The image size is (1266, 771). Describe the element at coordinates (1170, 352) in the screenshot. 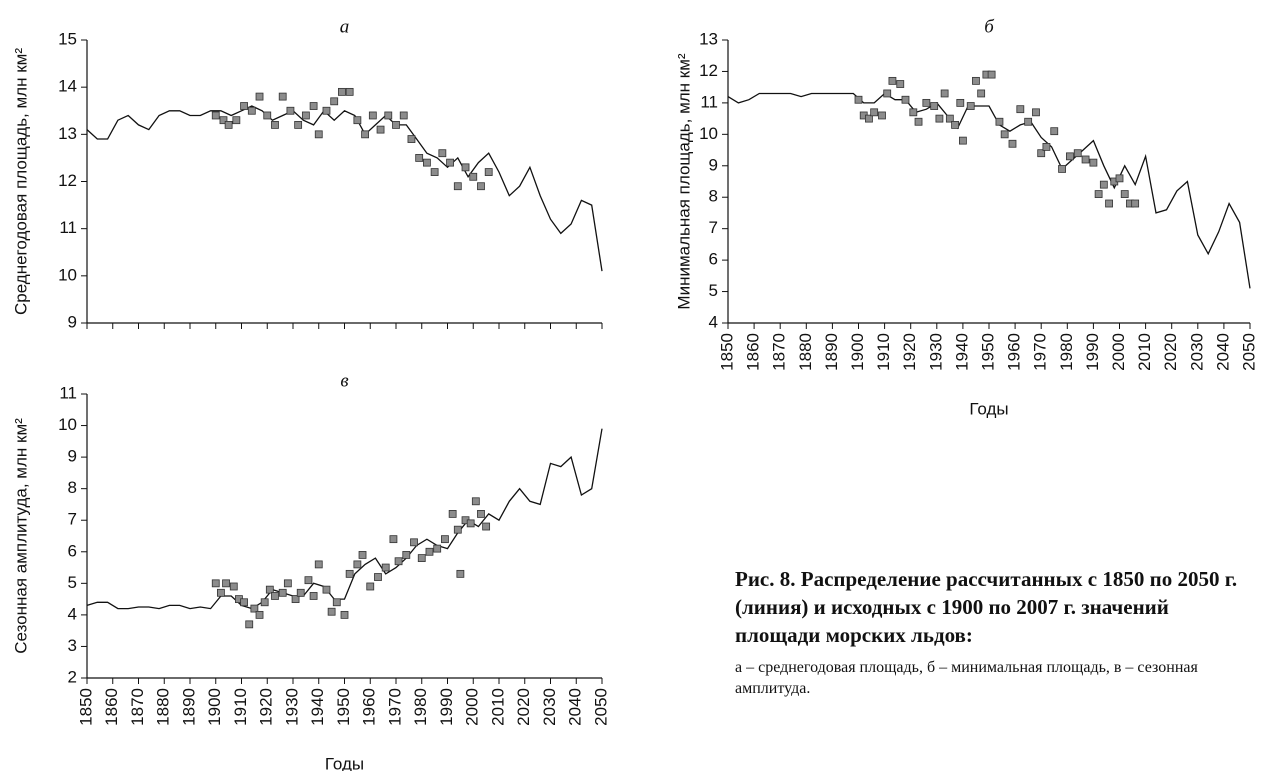

I see `x-tick-label: 2020` at that location.